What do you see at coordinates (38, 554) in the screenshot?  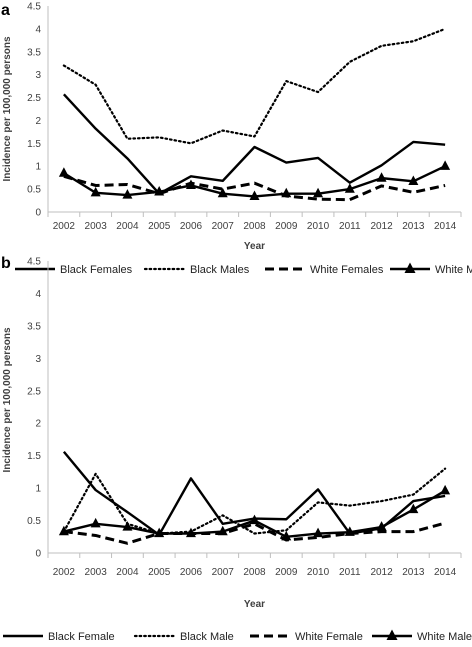 I see `y-tick-label: 0` at bounding box center [38, 554].